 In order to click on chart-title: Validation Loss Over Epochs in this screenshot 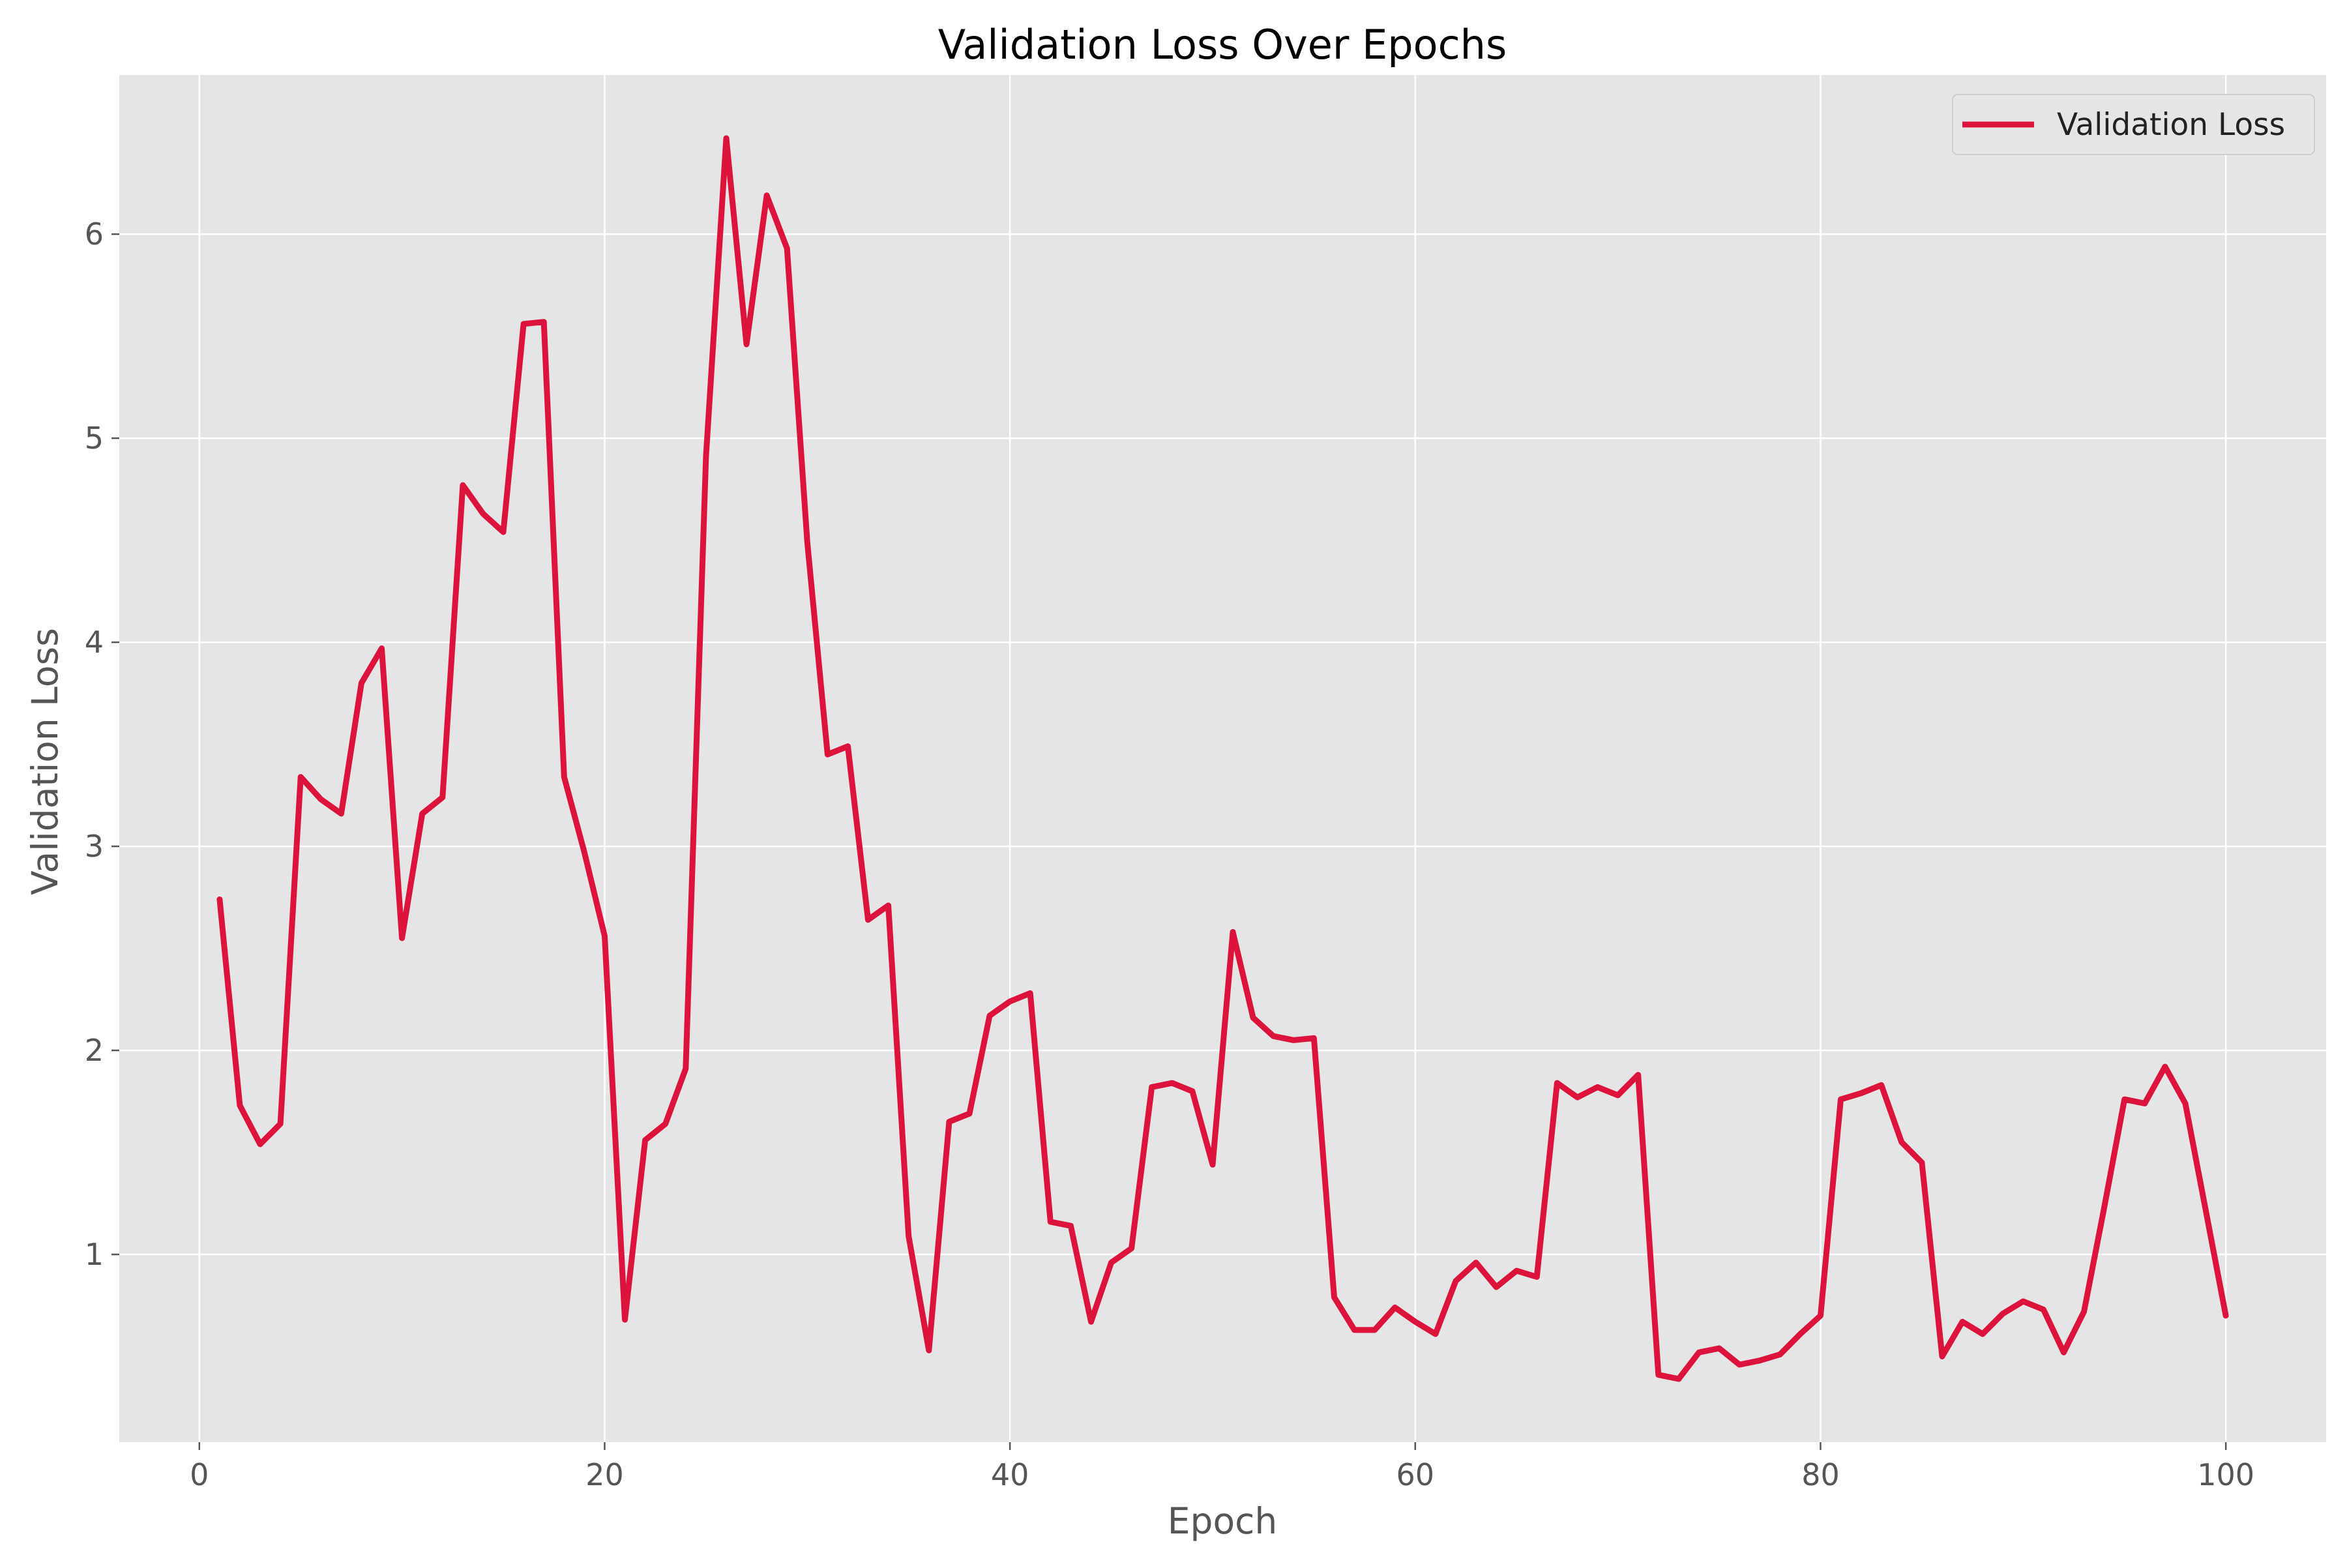, I will do `click(1222, 45)`.